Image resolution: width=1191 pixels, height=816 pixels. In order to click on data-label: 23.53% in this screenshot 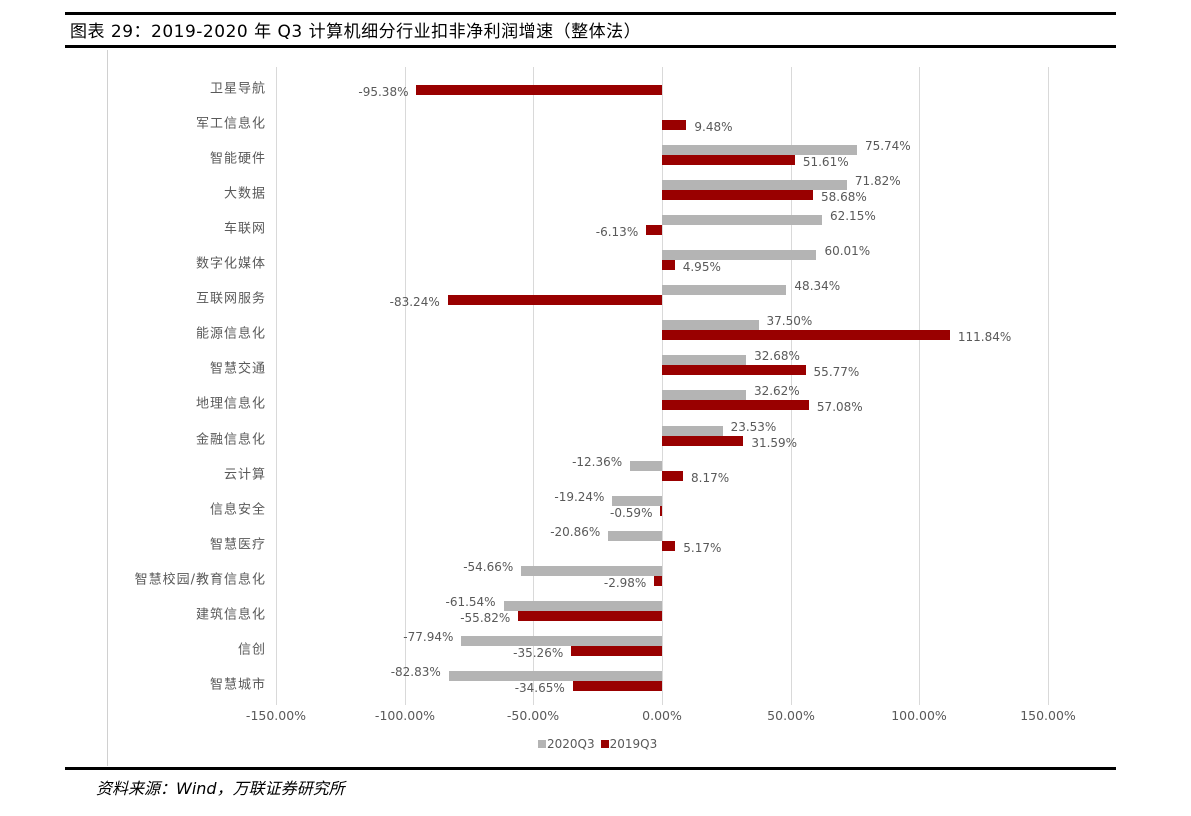, I will do `click(753, 426)`.